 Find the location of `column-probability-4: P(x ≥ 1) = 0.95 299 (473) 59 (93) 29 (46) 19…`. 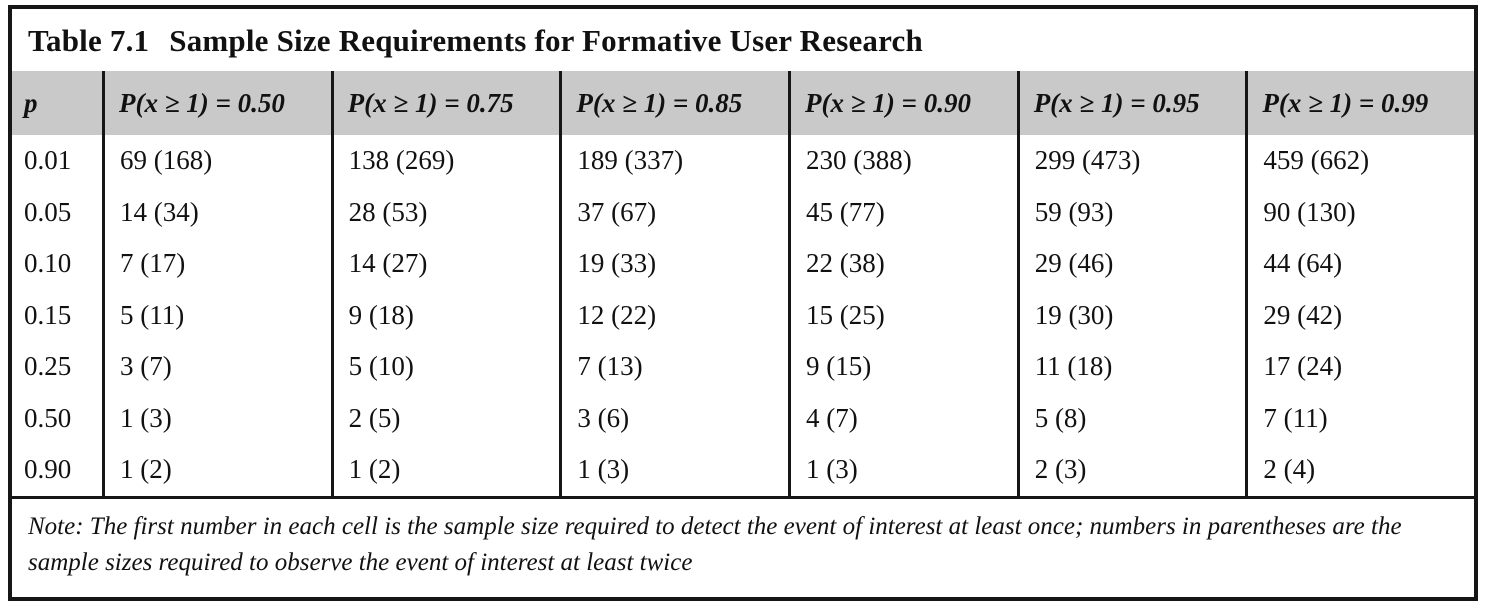

column-probability-4: P(x ≥ 1) = 0.95 299 (473) 59 (93) 29 (46) 19… is located at coordinates (1131, 283).